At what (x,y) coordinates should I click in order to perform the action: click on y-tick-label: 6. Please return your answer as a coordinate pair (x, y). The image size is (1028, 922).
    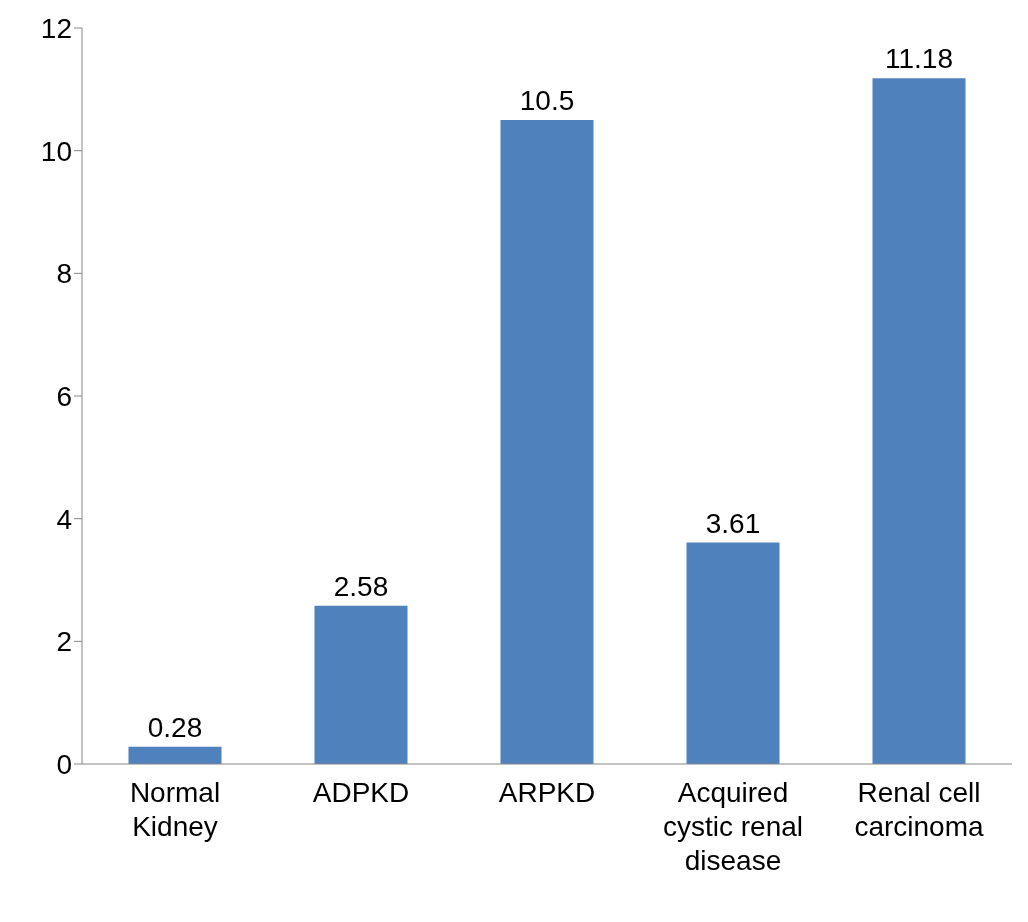
    Looking at the image, I should click on (64, 396).